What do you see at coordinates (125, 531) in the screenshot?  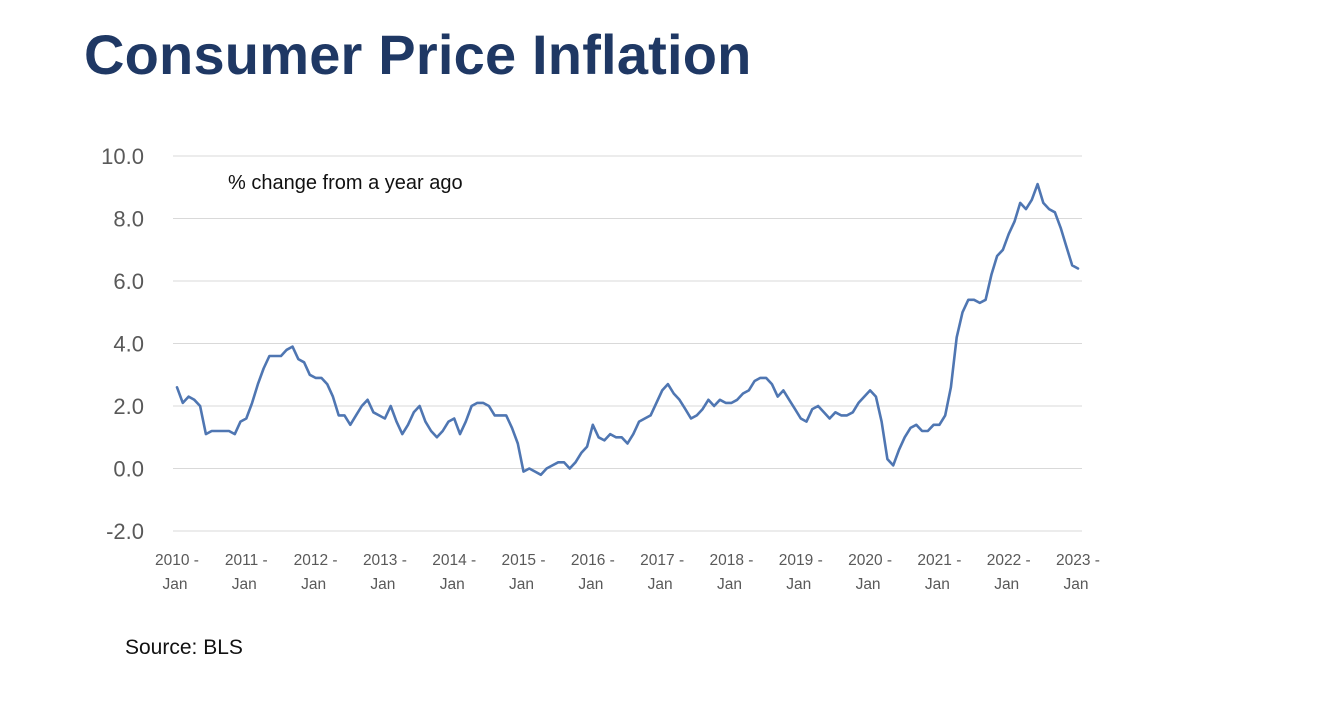 I see `y-tick-label: -2.0` at bounding box center [125, 531].